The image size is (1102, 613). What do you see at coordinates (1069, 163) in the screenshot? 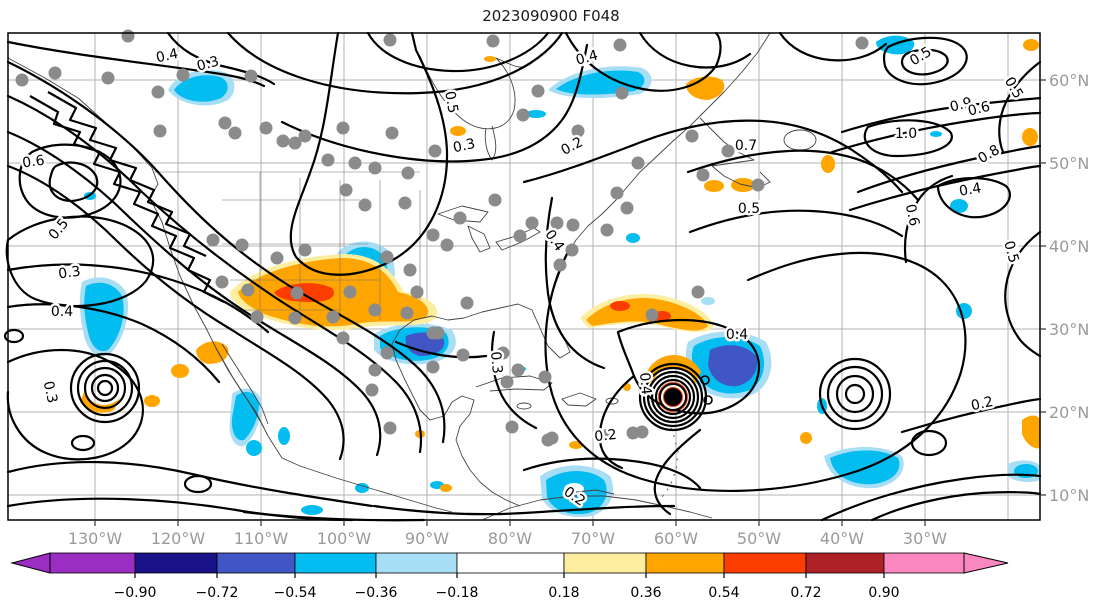
I see `lat-tick-label: 50°N` at bounding box center [1069, 163].